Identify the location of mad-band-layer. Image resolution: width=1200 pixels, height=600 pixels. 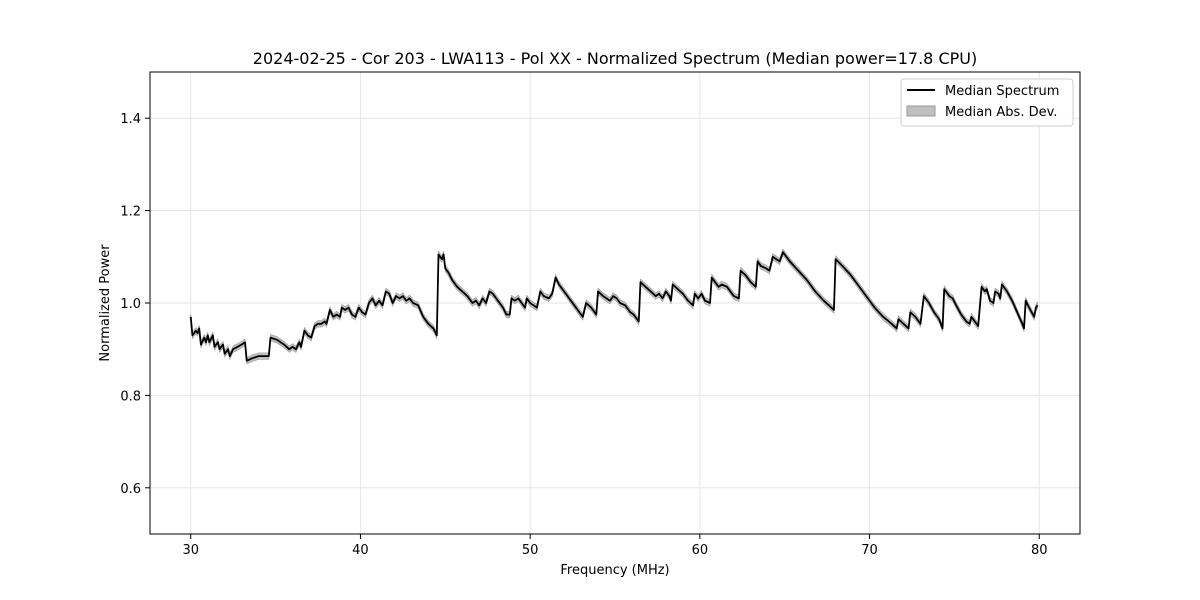
(614, 306).